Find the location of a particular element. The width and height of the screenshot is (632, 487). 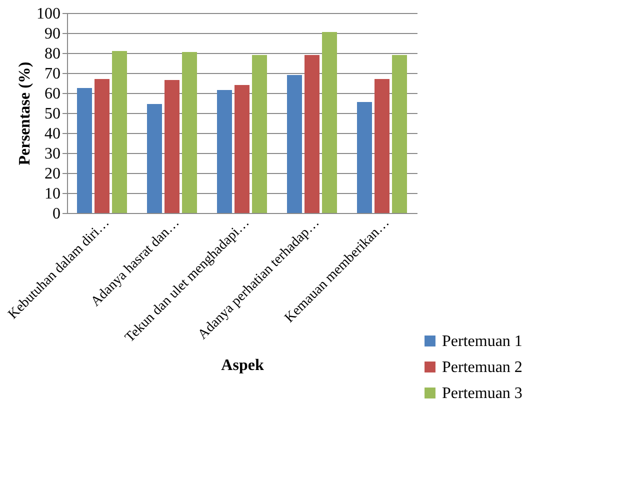

x-axis-title: Aspek is located at coordinates (242, 365).